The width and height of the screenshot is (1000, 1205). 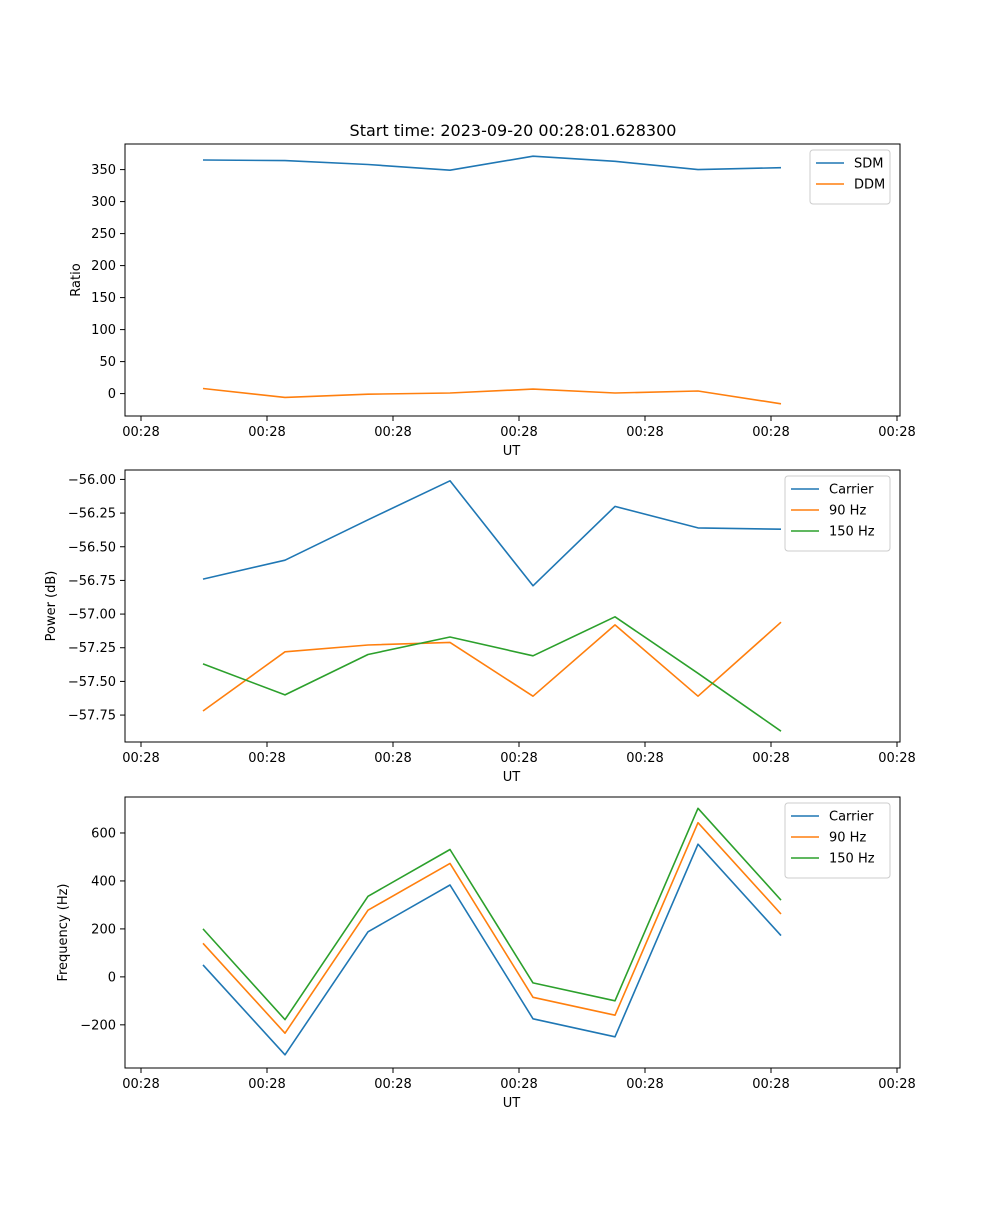 What do you see at coordinates (92, 581) in the screenshot?
I see `y-tick-label: −56.75` at bounding box center [92, 581].